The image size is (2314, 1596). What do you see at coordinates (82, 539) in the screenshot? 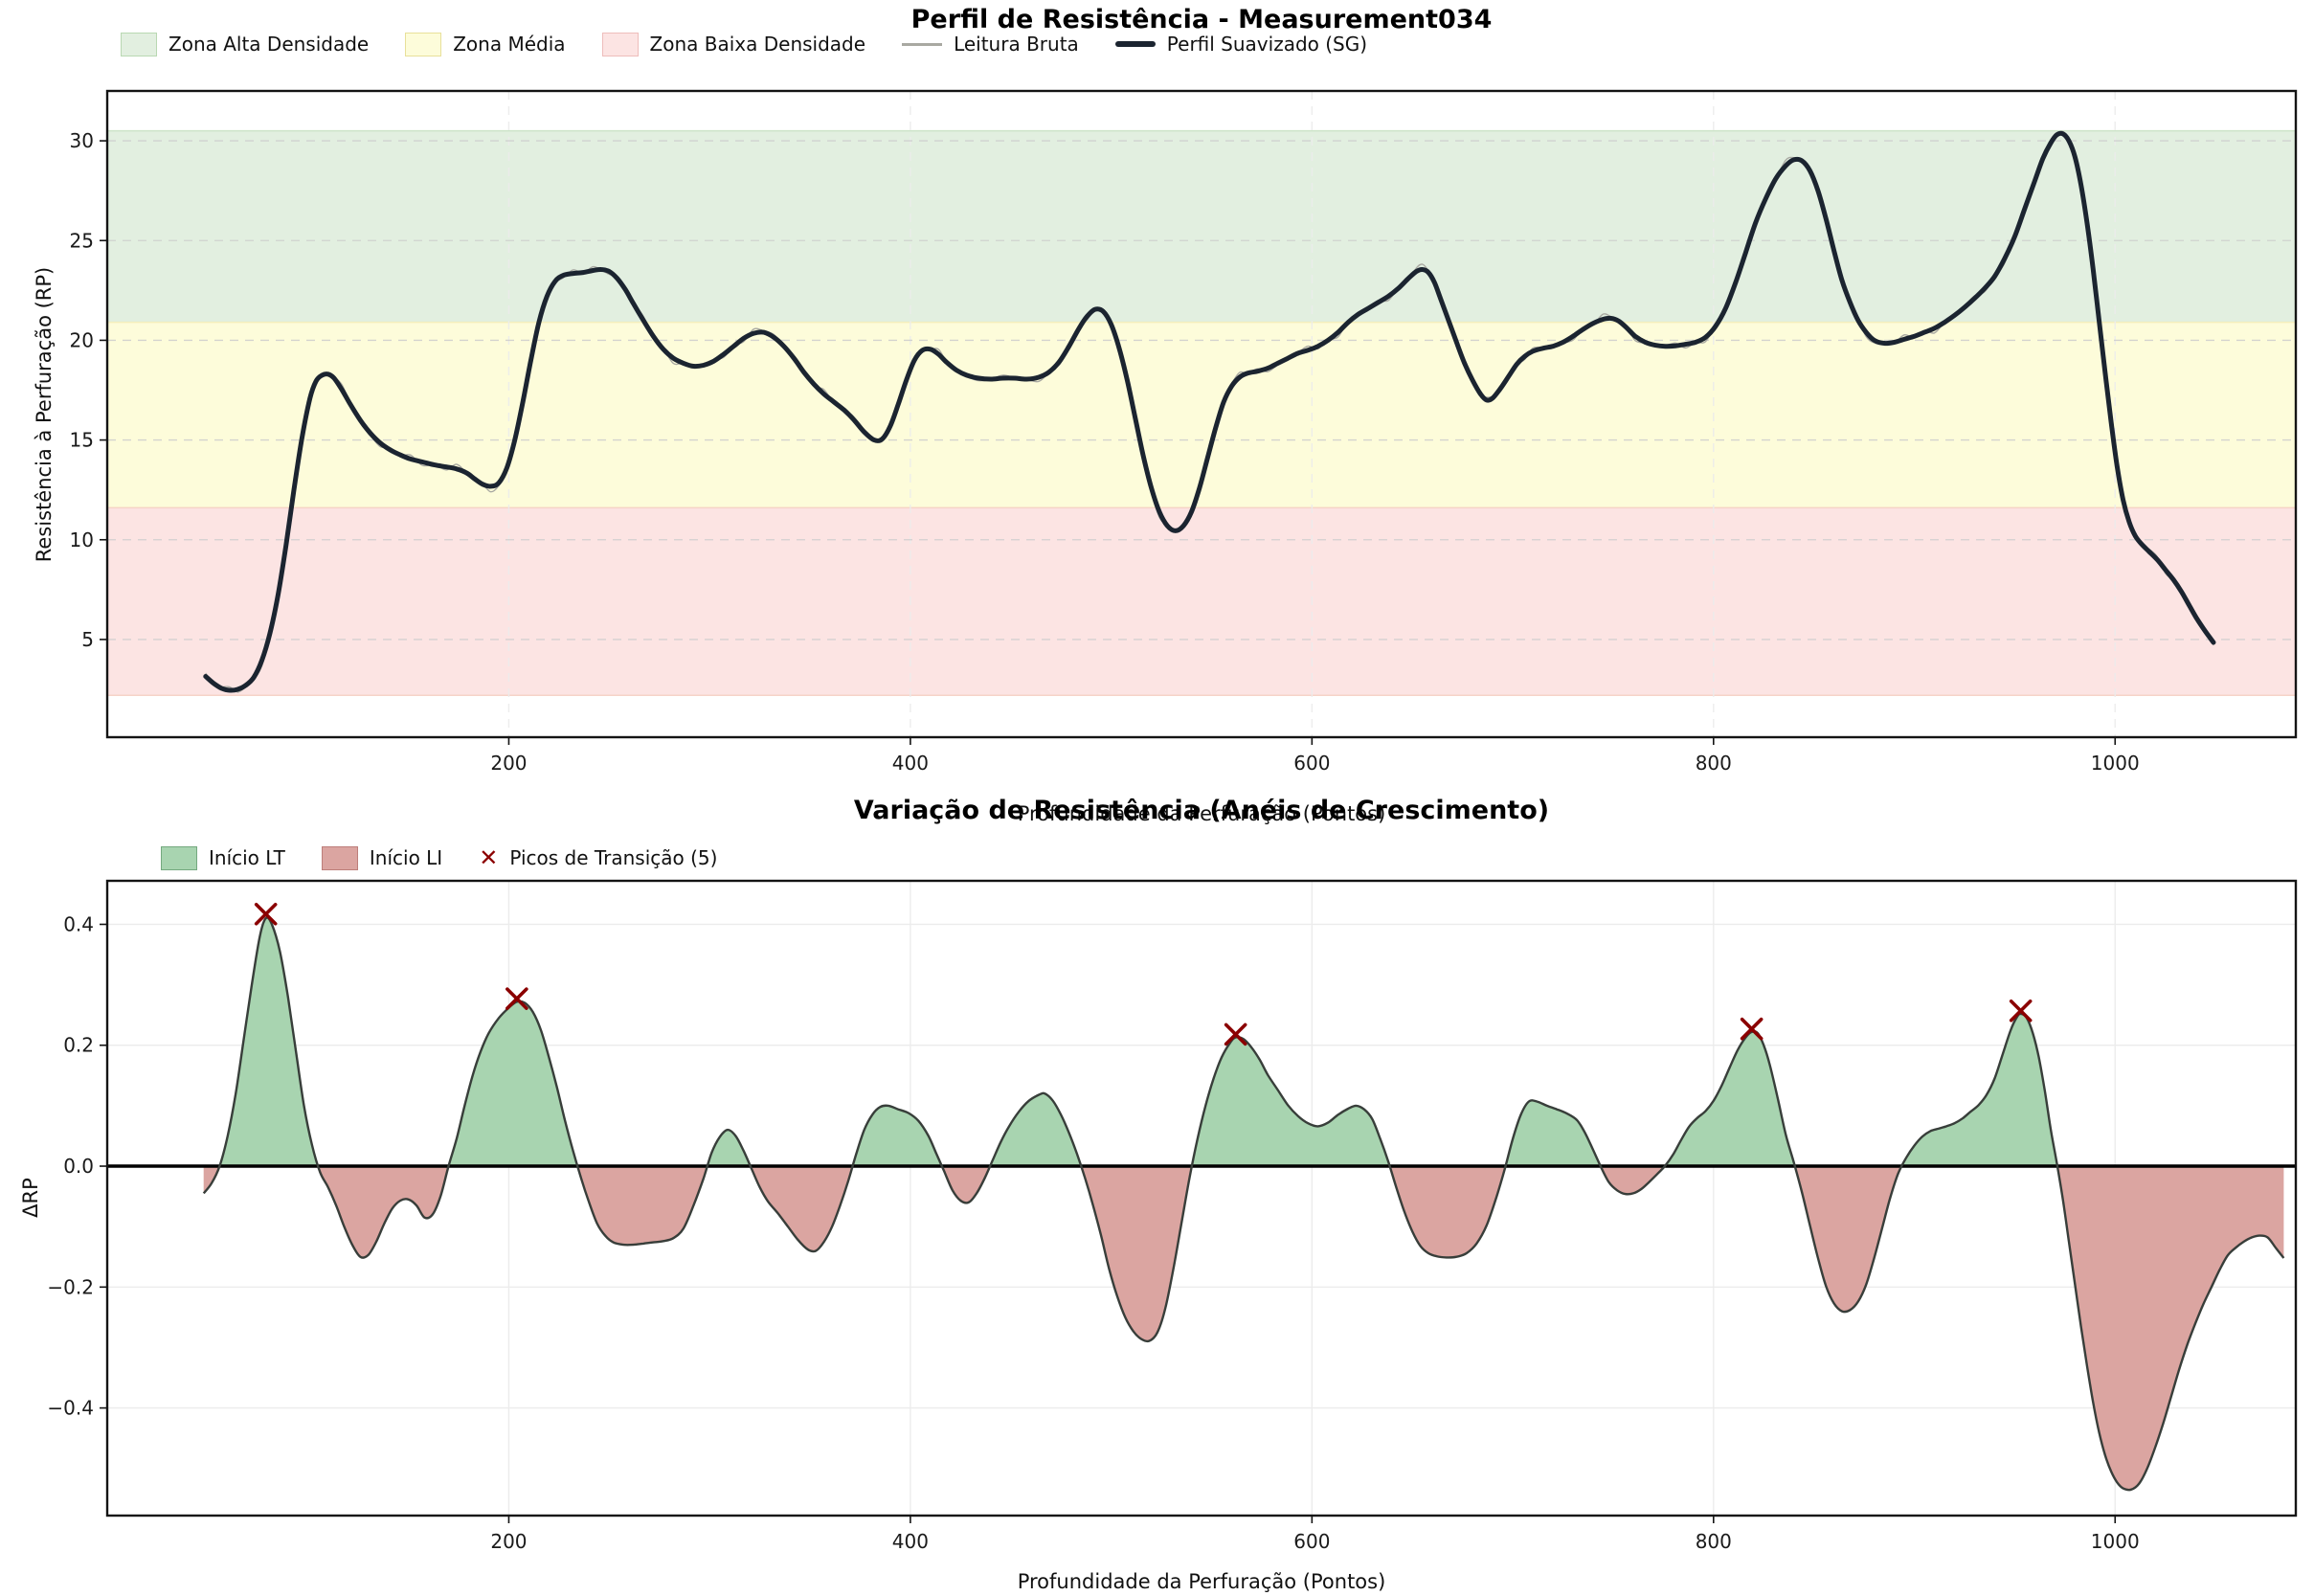
I see `y-tick-label: 10` at bounding box center [82, 539].